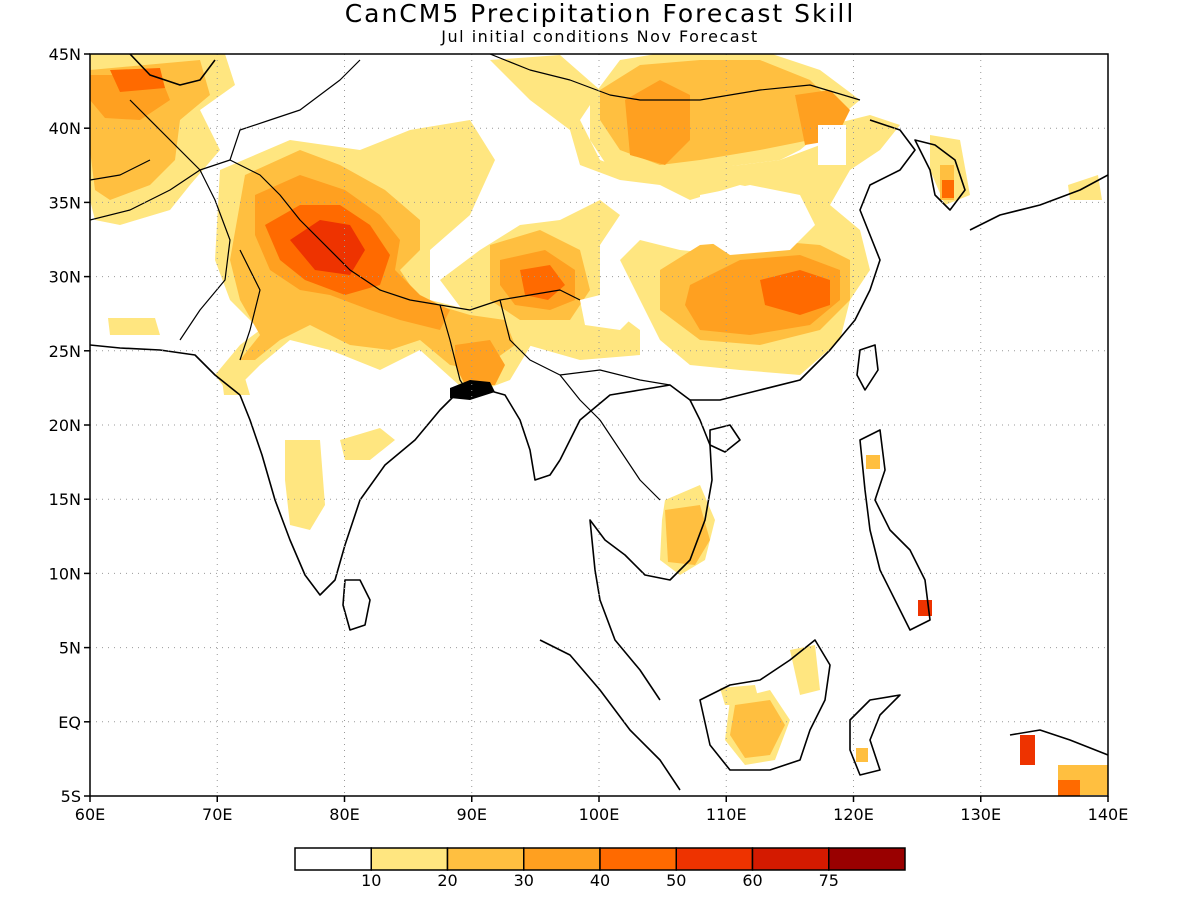 Image resolution: width=1200 pixels, height=900 pixels. Describe the element at coordinates (862, 755) in the screenshot. I see `skill-cell-sulawesi` at that location.